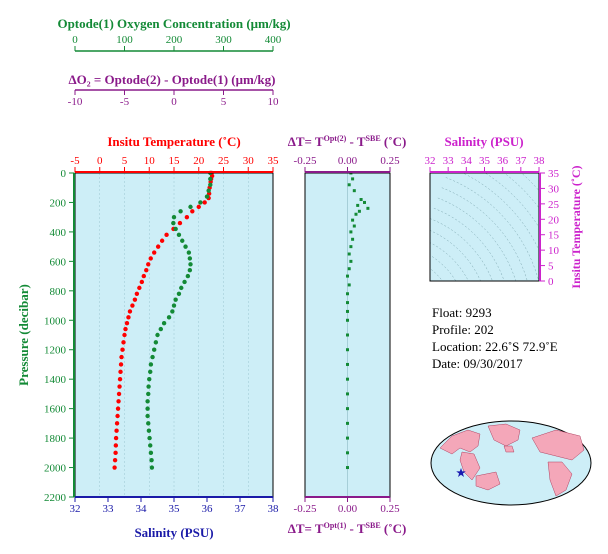 The image size is (608, 554). Describe the element at coordinates (554, 220) in the screenshot. I see `ts-temperature-tick-label: 20` at that location.